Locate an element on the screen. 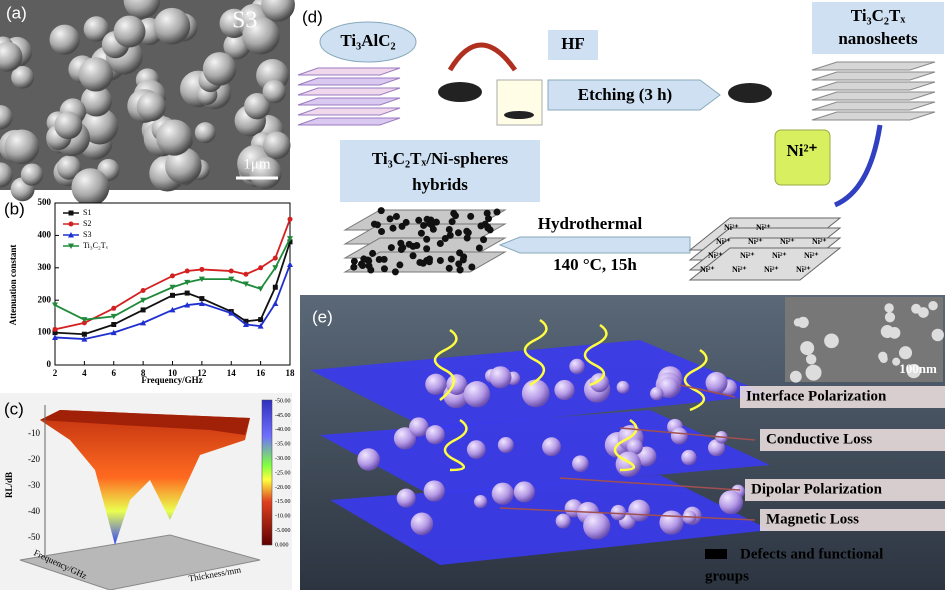 The width and height of the screenshot is (945, 590). defect-marker is located at coordinates (716, 554).